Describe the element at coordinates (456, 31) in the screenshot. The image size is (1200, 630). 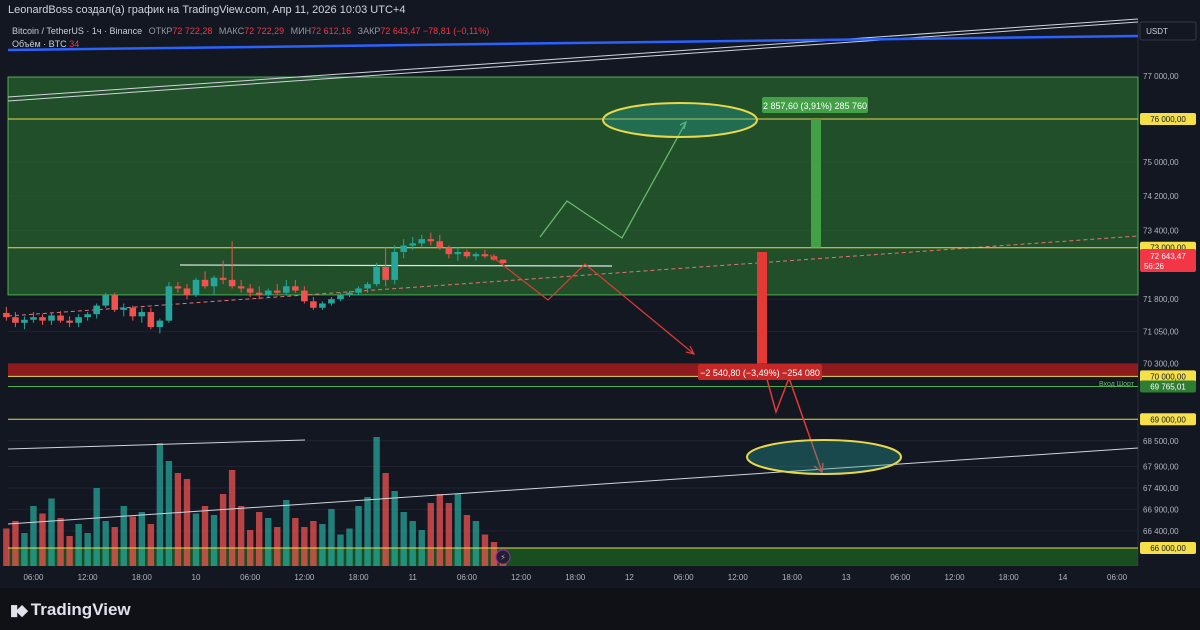
I see `change-value: −78,81 (−0,11%)` at that location.